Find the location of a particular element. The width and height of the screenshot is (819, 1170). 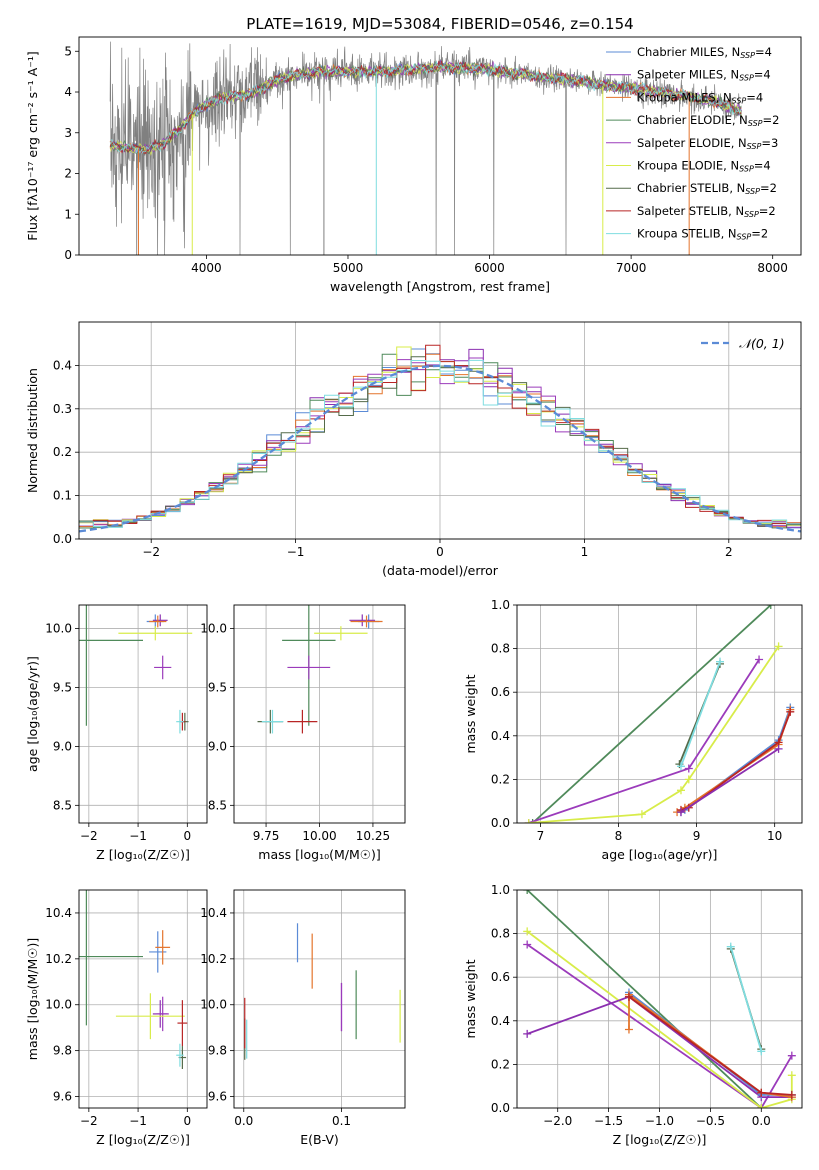

y-tick-label: 0.6 is located at coordinates (500, 692).